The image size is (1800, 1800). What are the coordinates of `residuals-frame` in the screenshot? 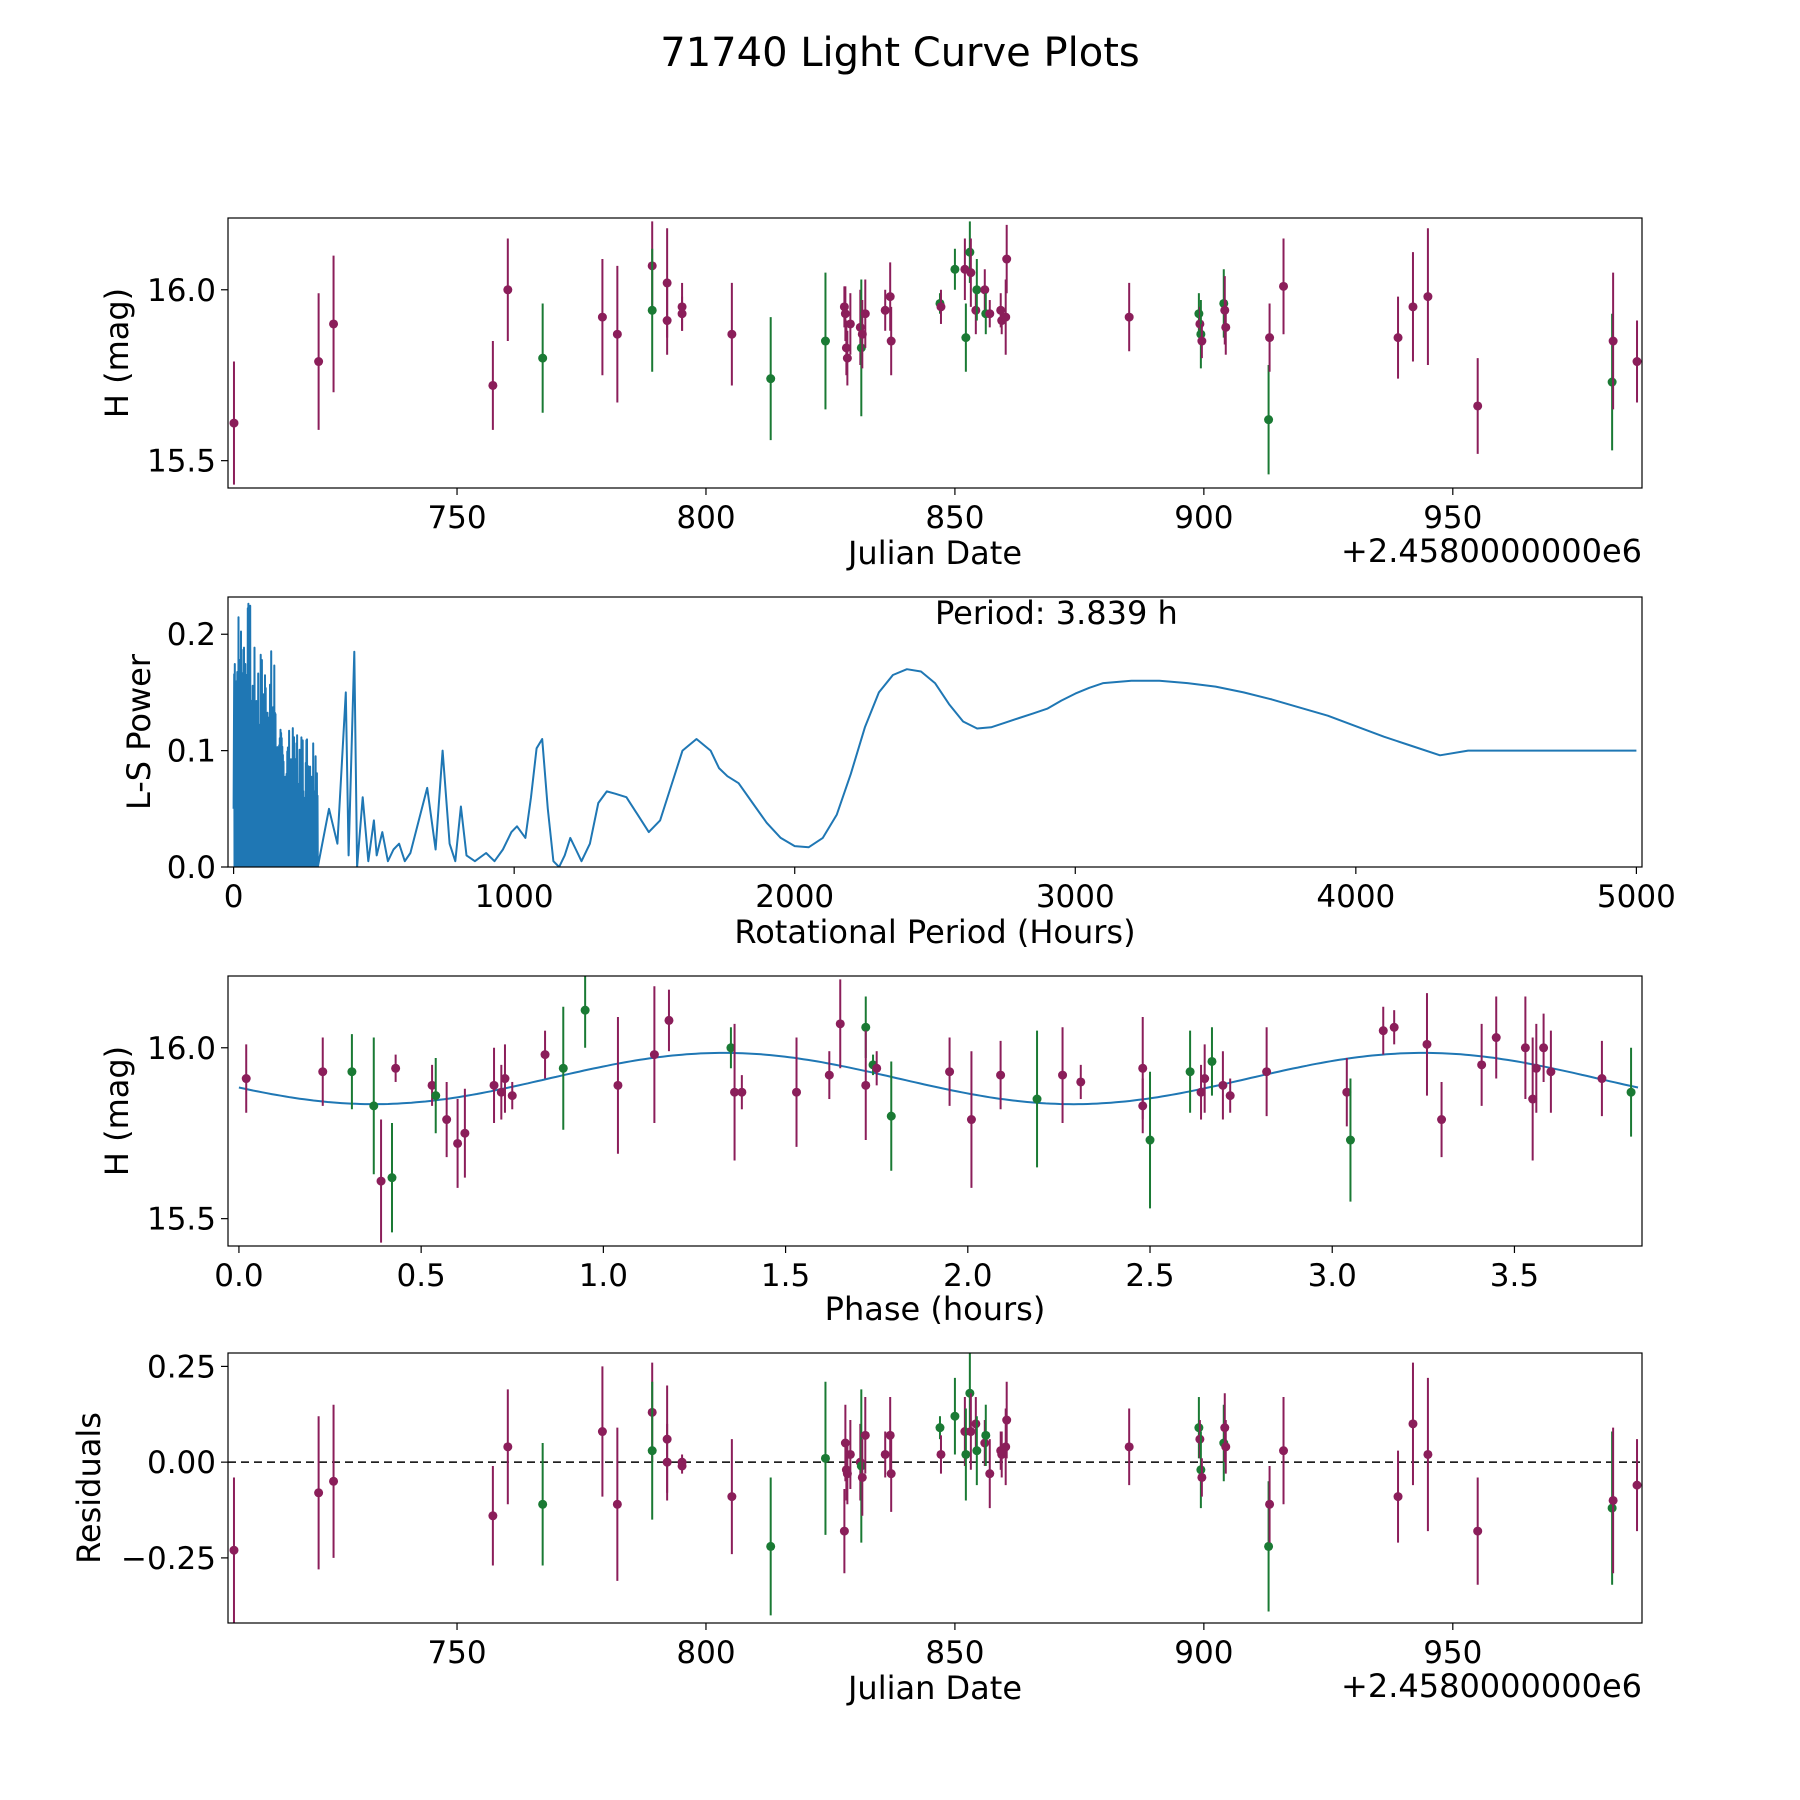 It's located at (935, 1488).